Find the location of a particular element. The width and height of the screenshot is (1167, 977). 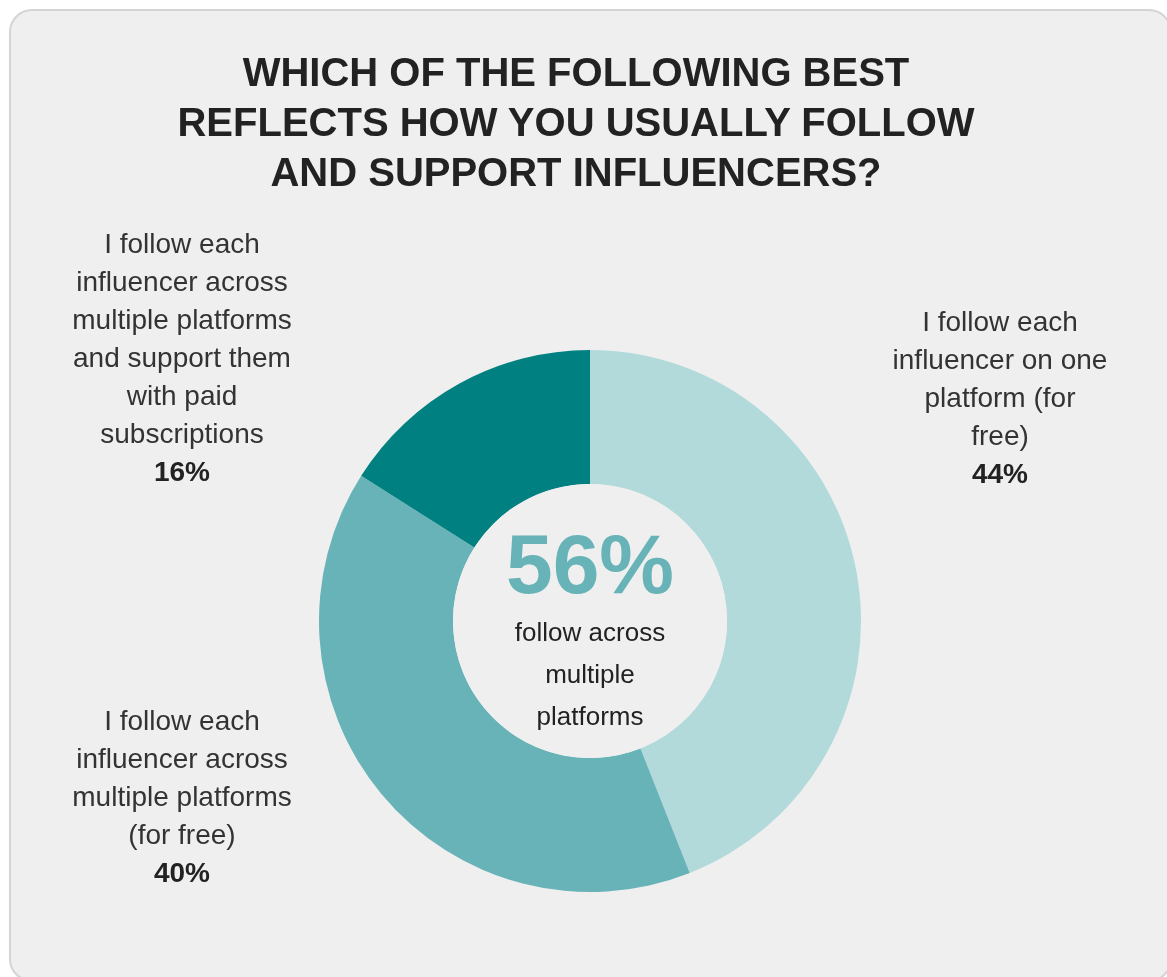

data-label: 16% is located at coordinates (182, 471).